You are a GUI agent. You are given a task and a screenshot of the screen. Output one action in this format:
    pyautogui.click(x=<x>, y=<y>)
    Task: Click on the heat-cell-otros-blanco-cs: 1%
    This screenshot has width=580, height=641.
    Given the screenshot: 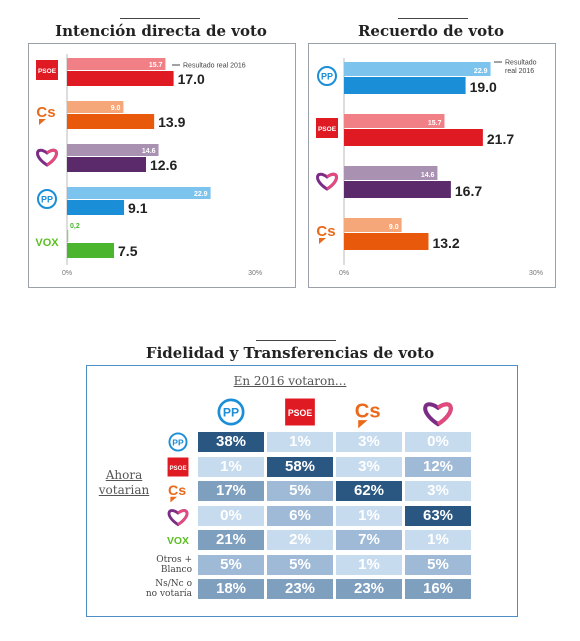 What is the action you would take?
    pyautogui.click(x=369, y=565)
    